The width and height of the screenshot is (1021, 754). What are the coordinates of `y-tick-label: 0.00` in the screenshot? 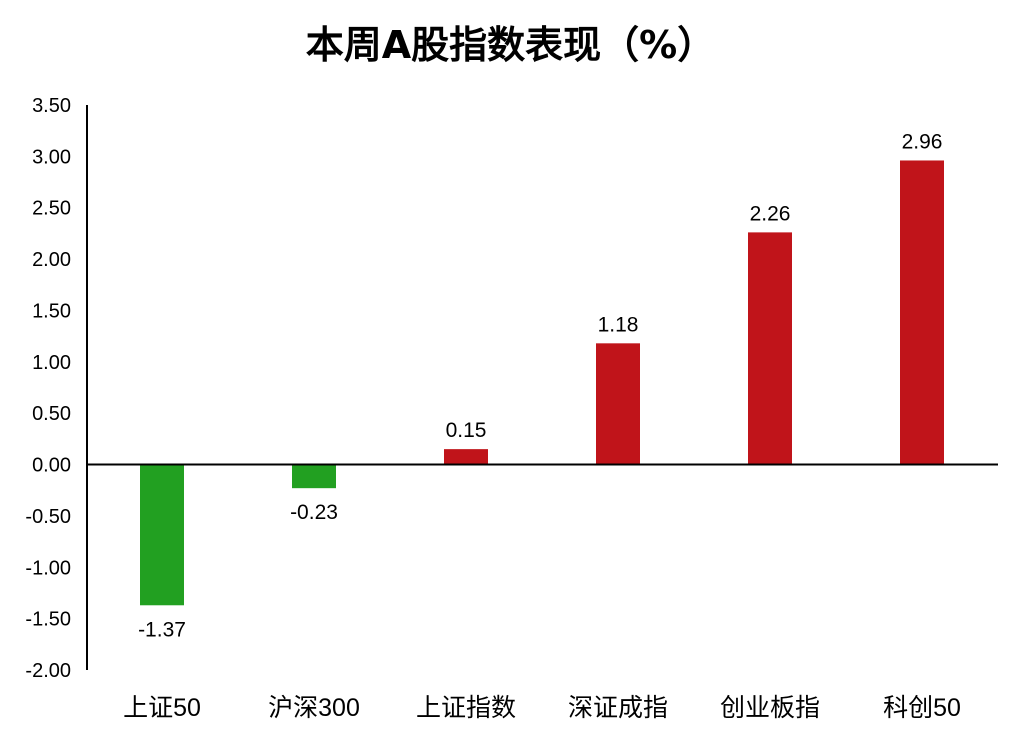 It's located at (51, 466).